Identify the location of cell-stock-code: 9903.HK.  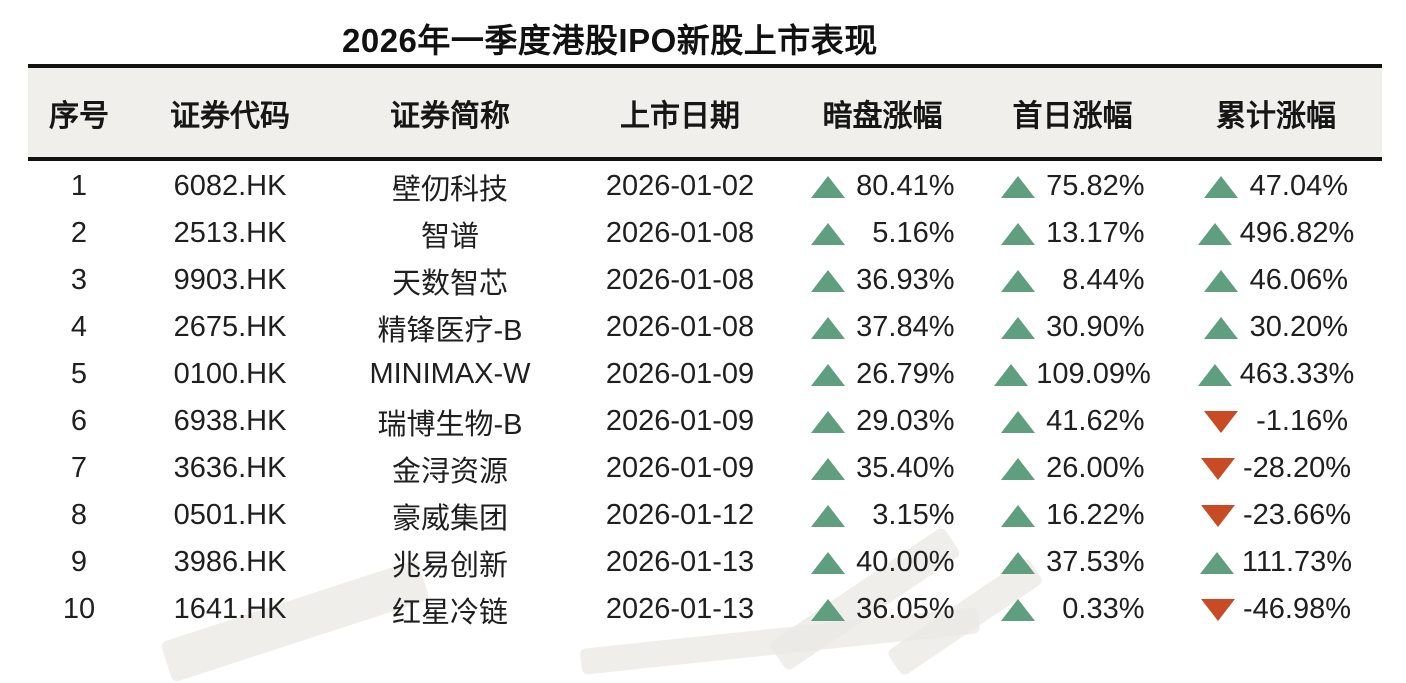
(230, 280).